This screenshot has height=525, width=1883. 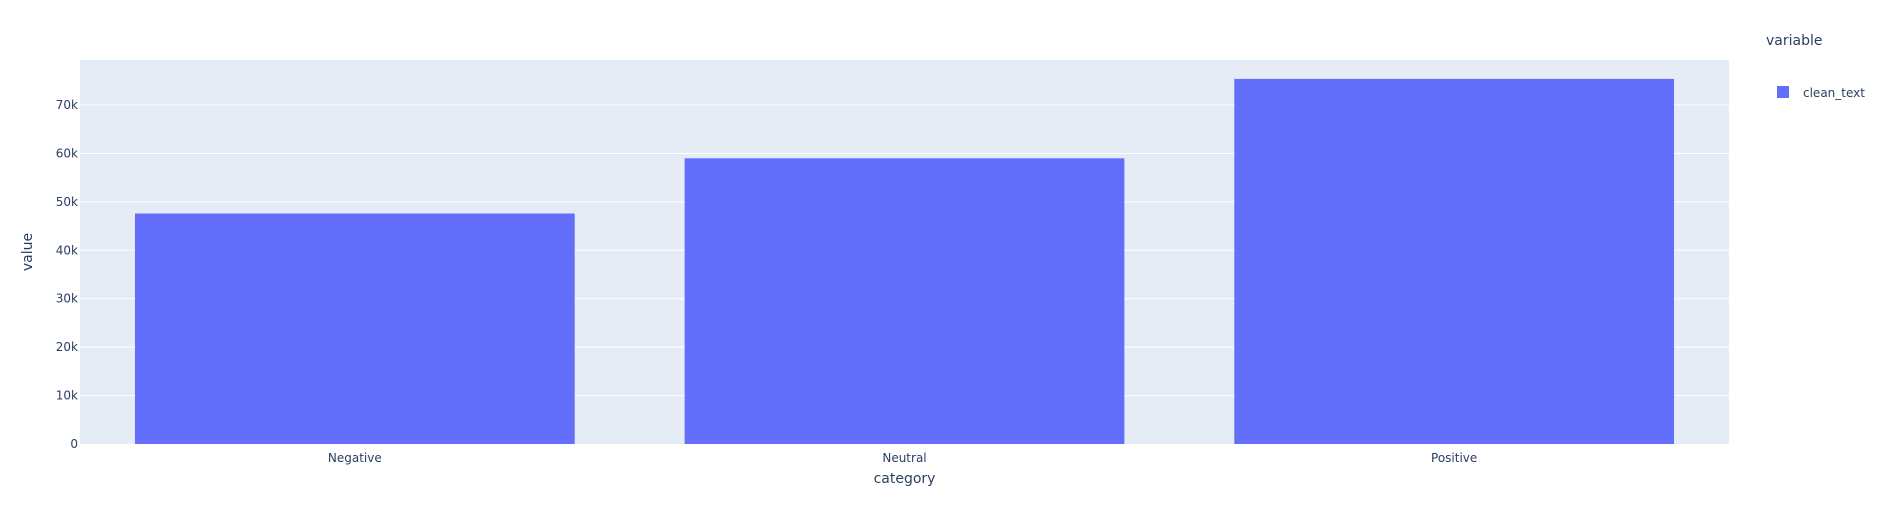 I want to click on y-tick-label: 60k, so click(x=67, y=153).